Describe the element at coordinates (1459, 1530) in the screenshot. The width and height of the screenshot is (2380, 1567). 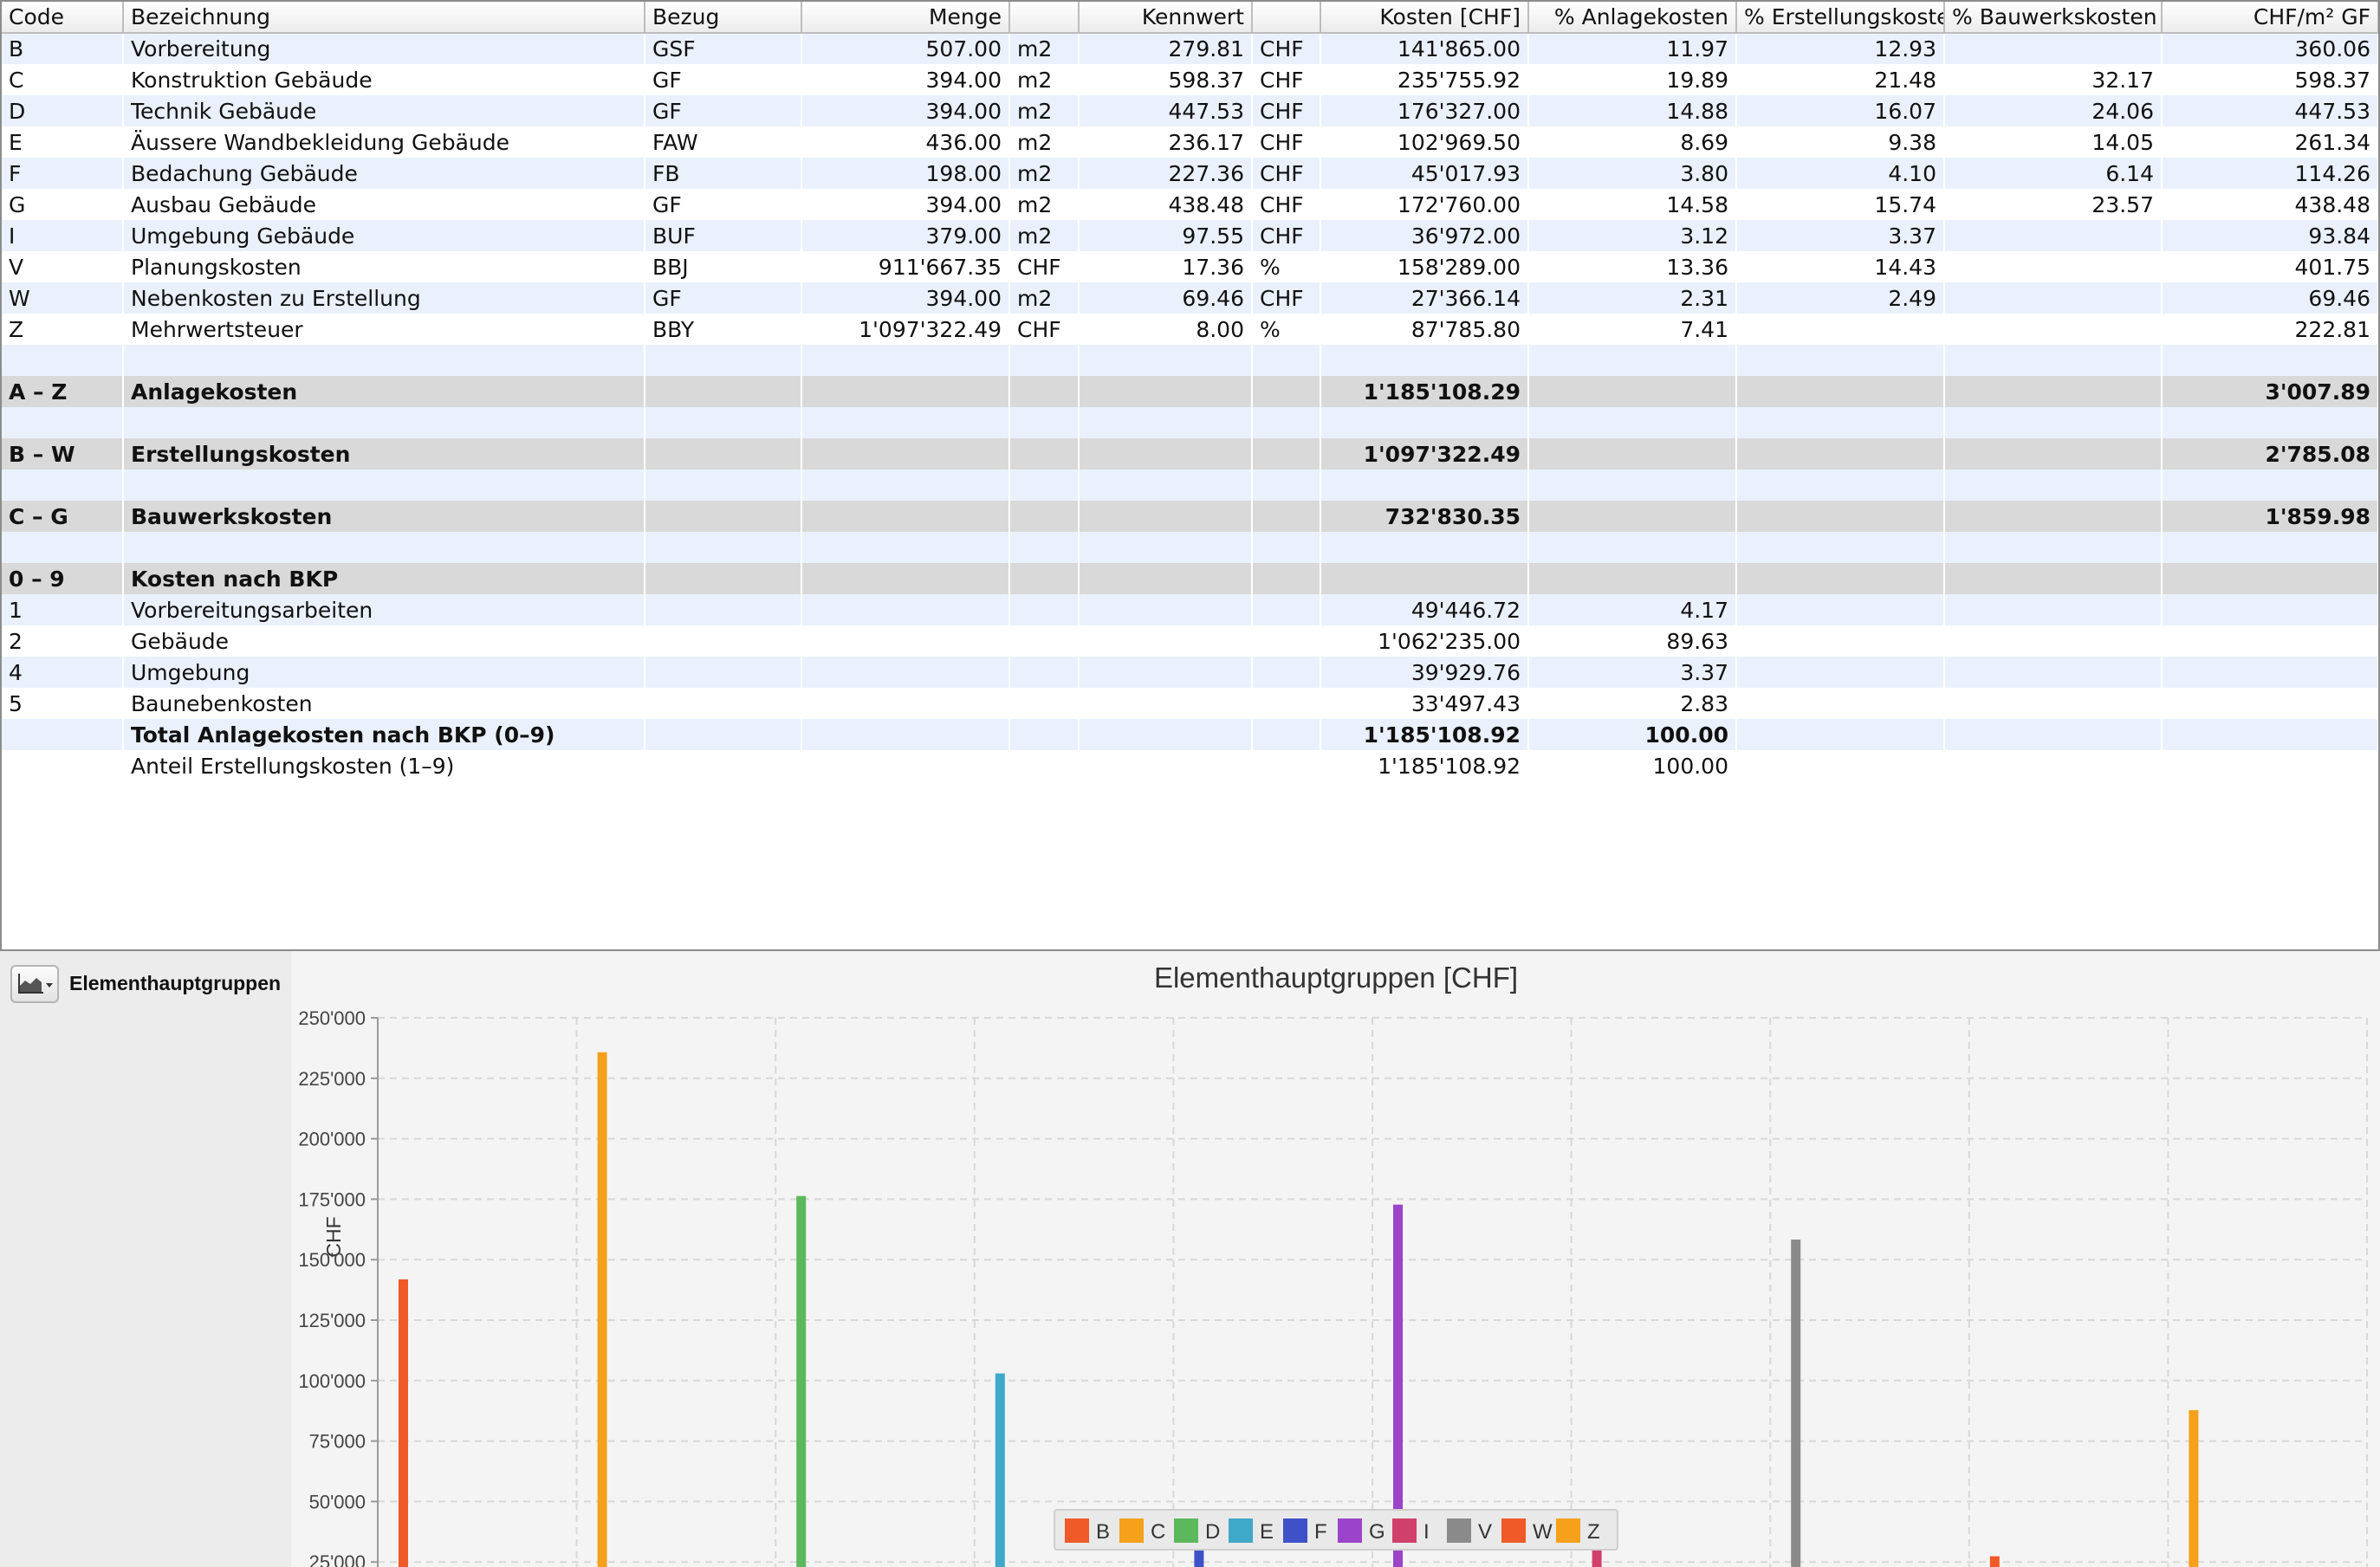
I see `legend-swatch` at that location.